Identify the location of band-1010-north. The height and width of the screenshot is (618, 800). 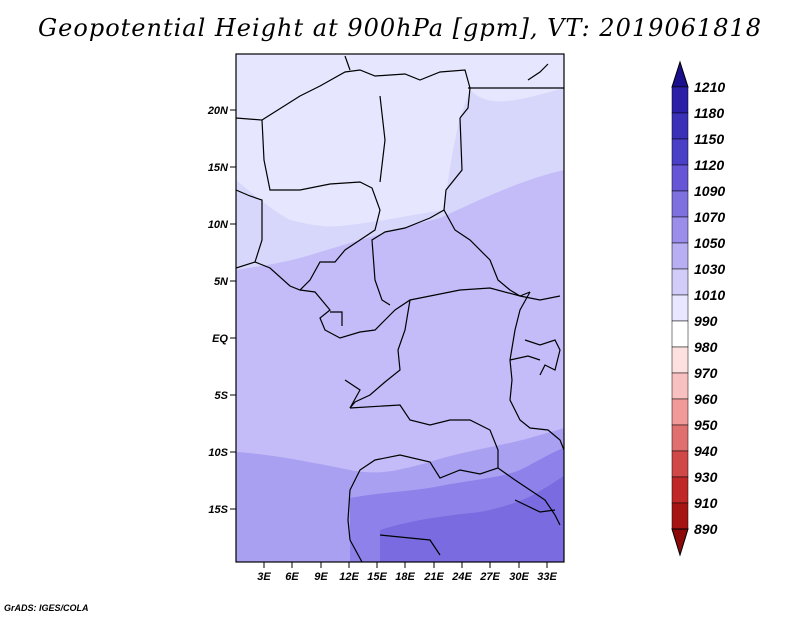
(351, 107).